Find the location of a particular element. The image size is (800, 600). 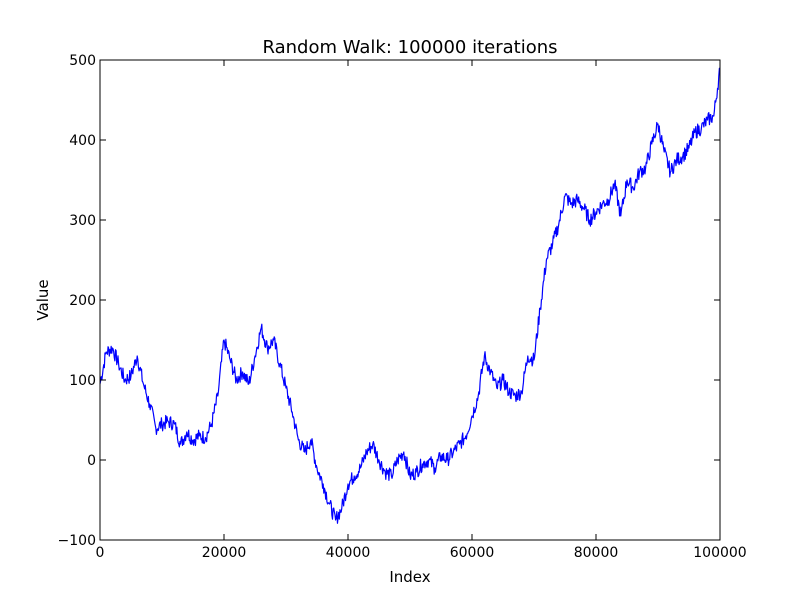

x-tick-label: 100000 is located at coordinates (719, 553).